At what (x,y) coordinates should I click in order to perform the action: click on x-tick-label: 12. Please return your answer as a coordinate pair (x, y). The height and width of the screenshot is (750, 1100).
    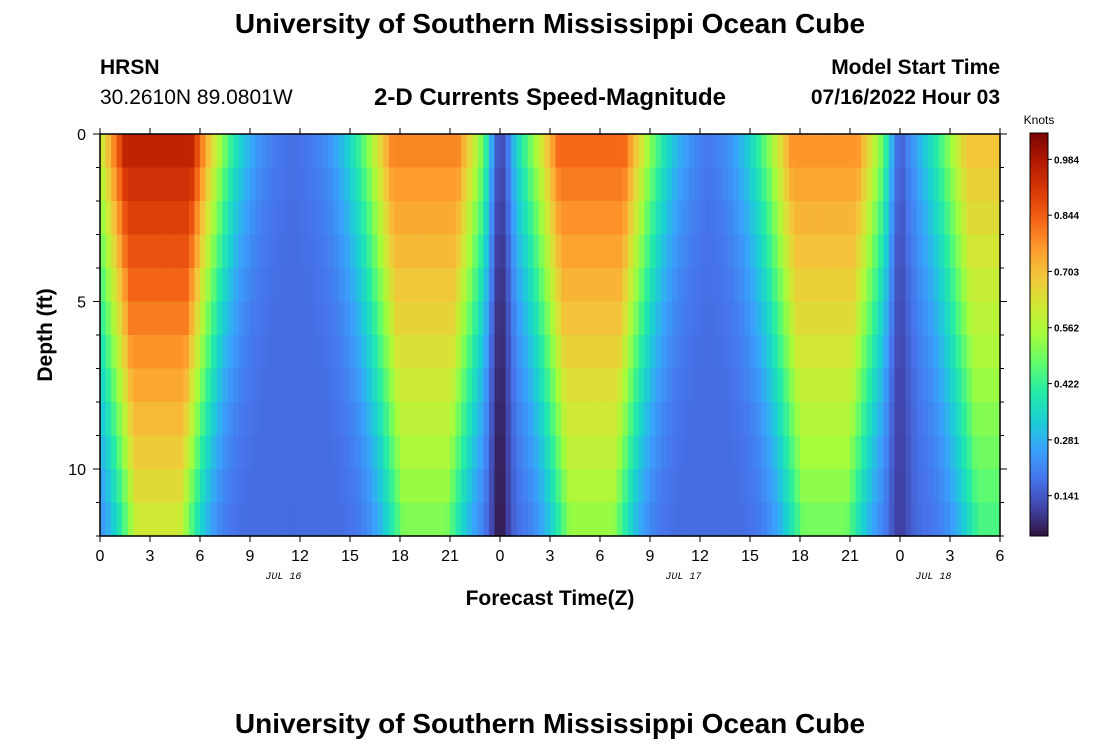
    Looking at the image, I should click on (300, 556).